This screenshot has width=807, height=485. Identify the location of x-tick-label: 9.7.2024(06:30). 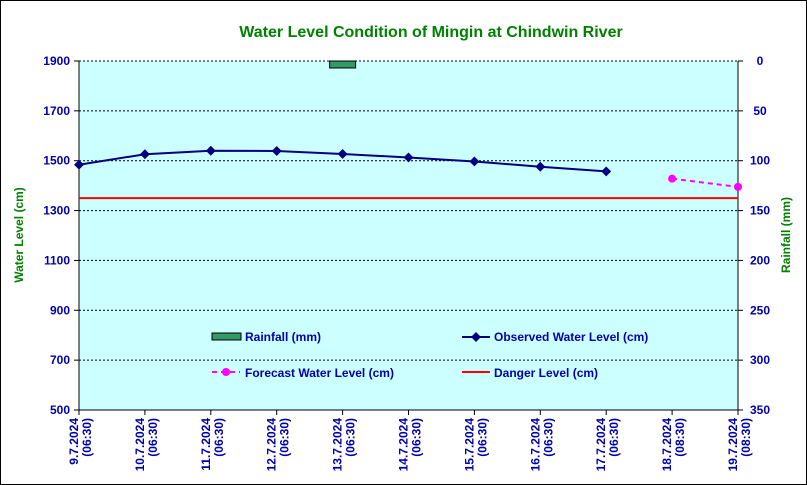
(80, 441).